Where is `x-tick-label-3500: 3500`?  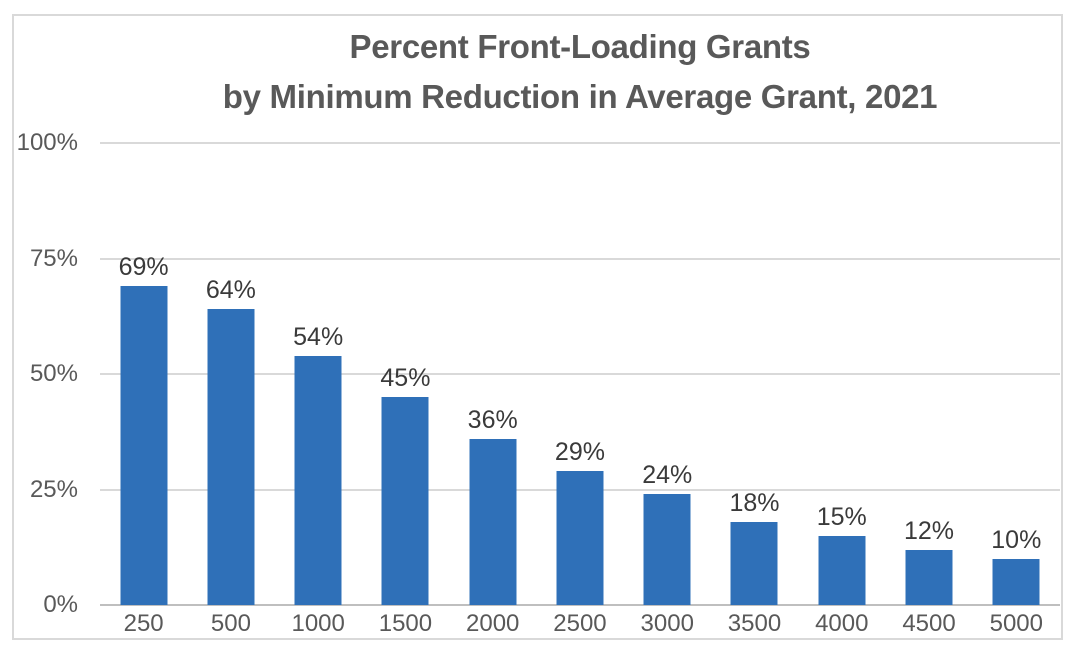
x-tick-label-3500: 3500 is located at coordinates (754, 623).